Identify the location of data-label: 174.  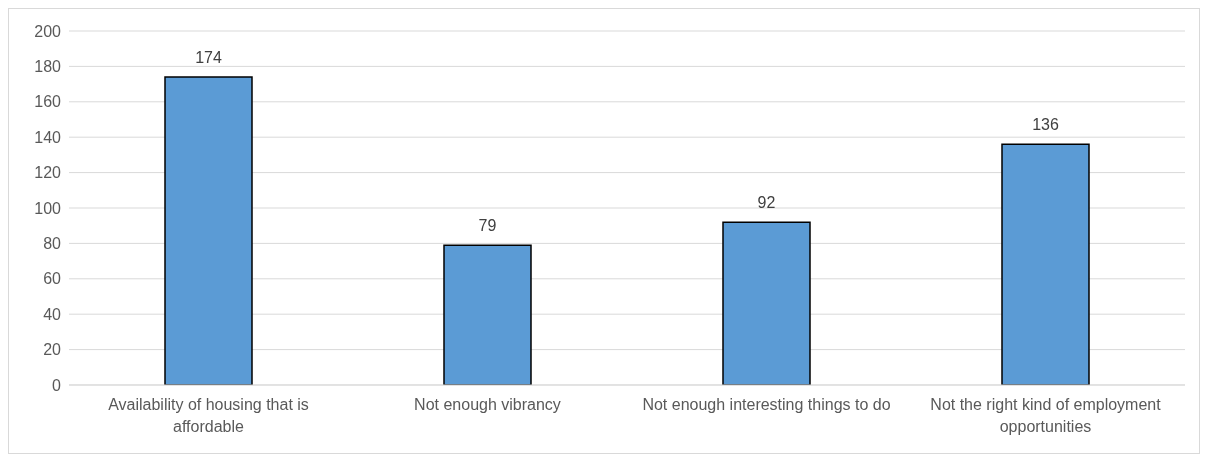
(208, 58).